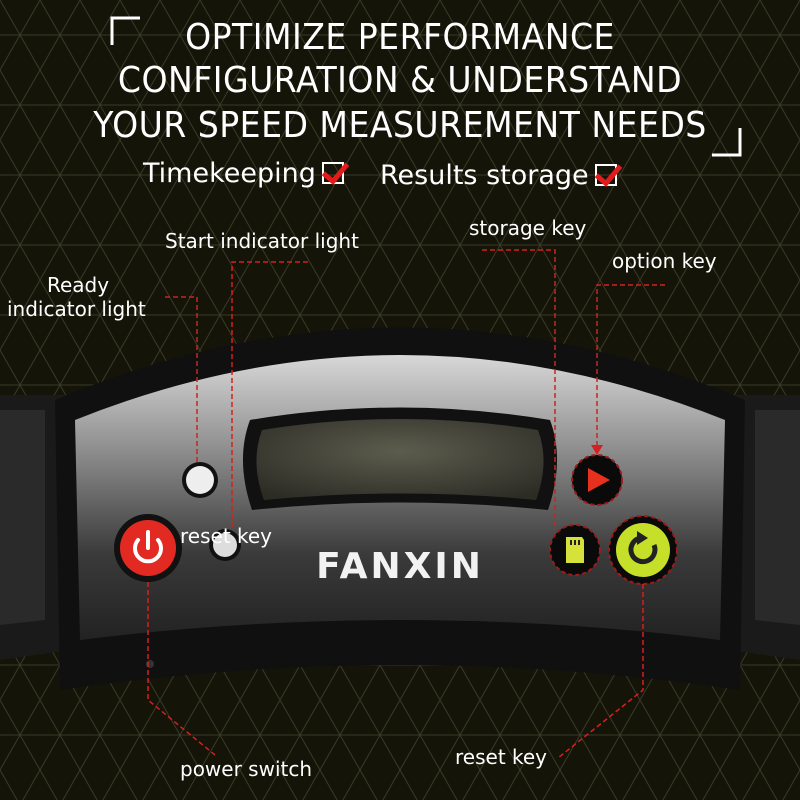  I want to click on play-triangle-icon, so click(599, 480).